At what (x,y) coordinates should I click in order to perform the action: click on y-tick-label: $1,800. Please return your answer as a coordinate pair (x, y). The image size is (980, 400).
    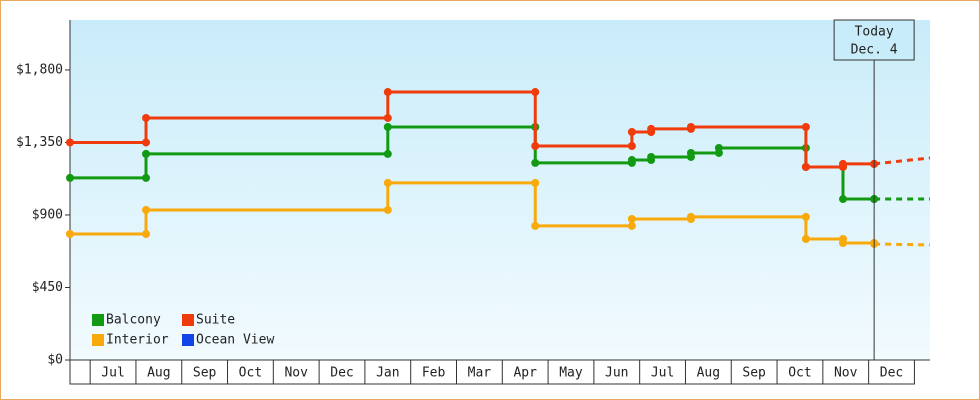
    Looking at the image, I should click on (39, 69).